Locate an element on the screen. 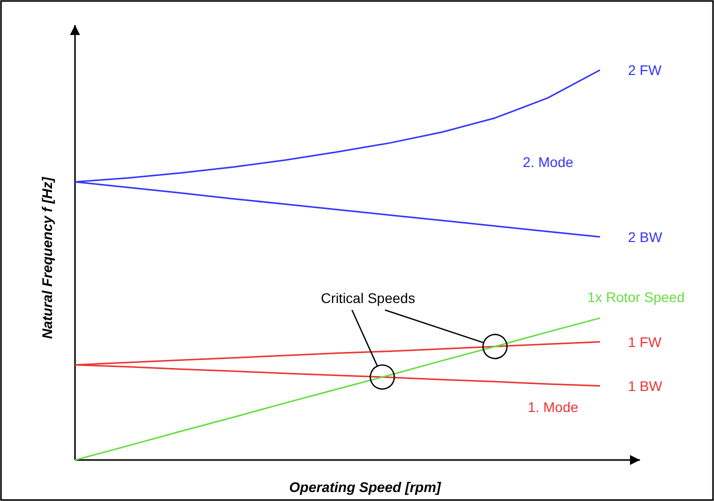 The height and width of the screenshot is (501, 714). series-label: 1 BW is located at coordinates (646, 386).